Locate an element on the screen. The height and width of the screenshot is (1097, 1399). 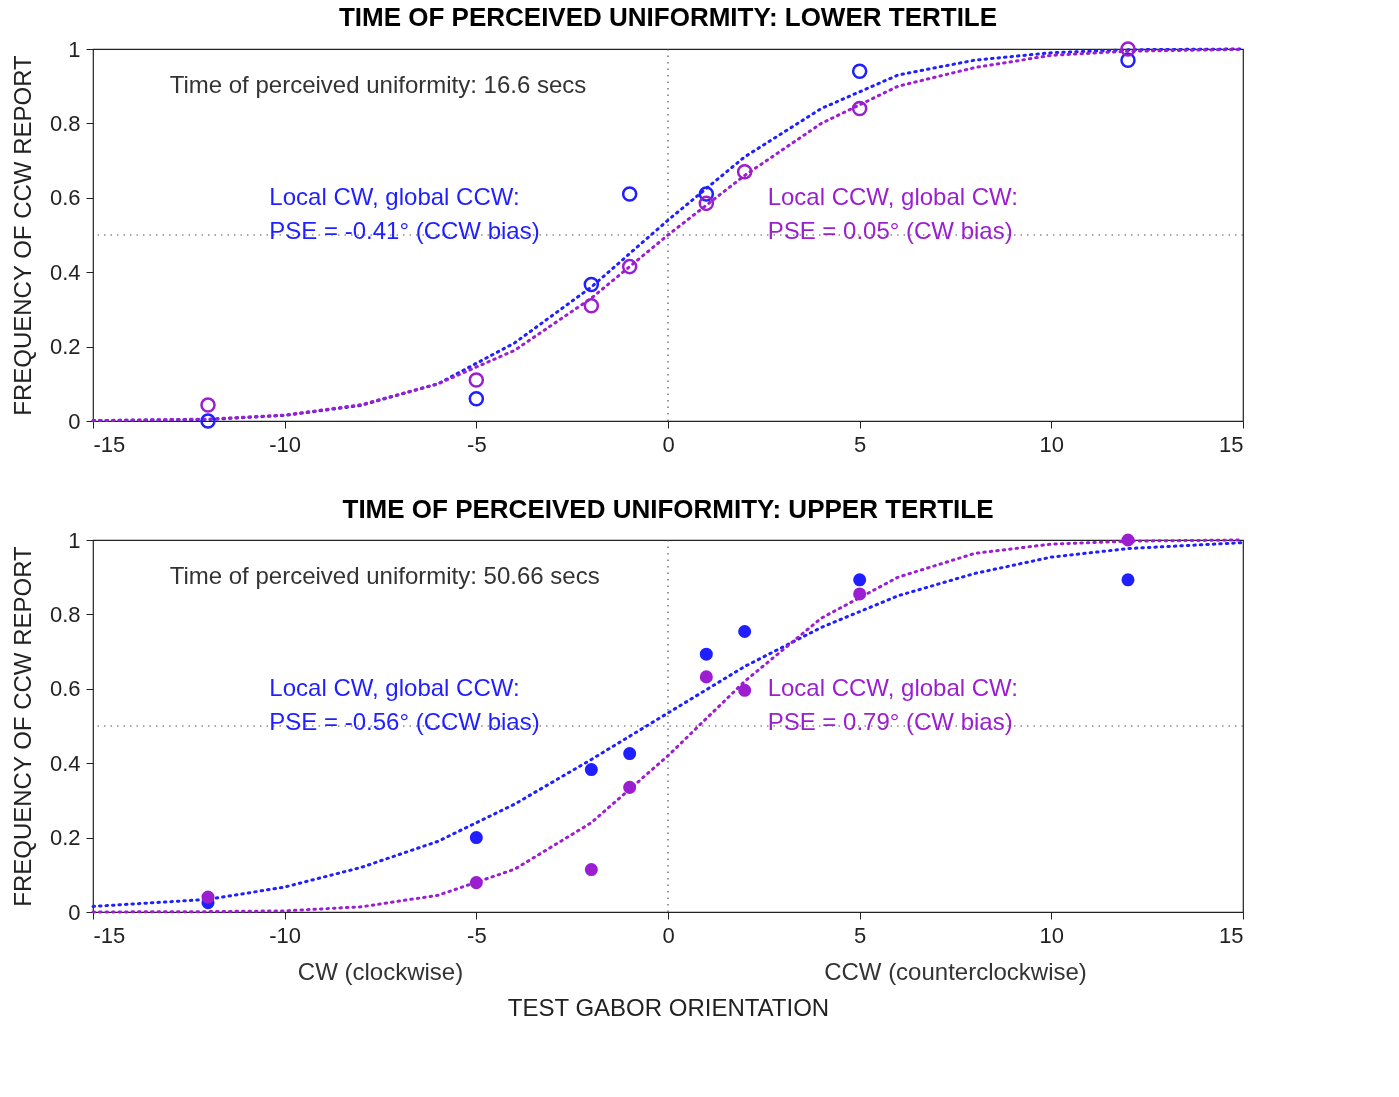
annotation: Time of perceived uniformity: 50.66 secs is located at coordinates (384, 576).